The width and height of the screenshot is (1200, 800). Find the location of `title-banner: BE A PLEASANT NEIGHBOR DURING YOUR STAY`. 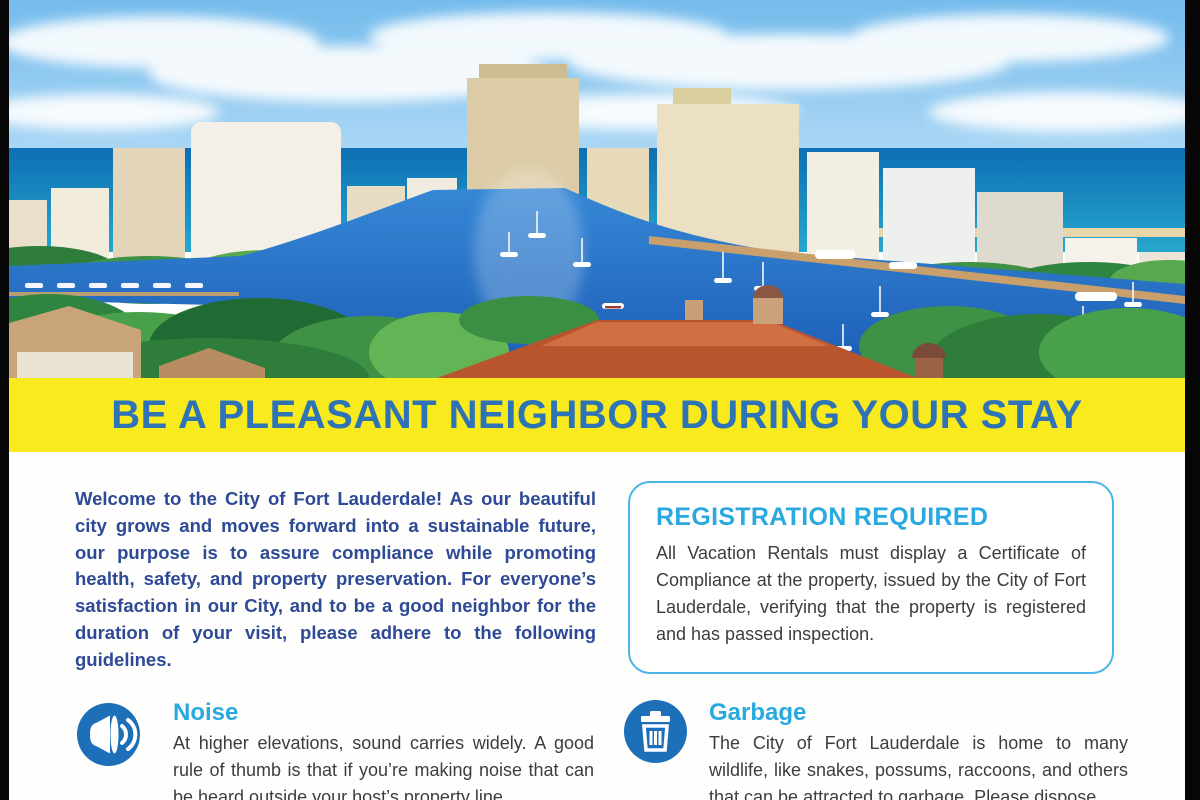

title-banner: BE A PLEASANT NEIGHBOR DURING YOUR STAY is located at coordinates (597, 415).